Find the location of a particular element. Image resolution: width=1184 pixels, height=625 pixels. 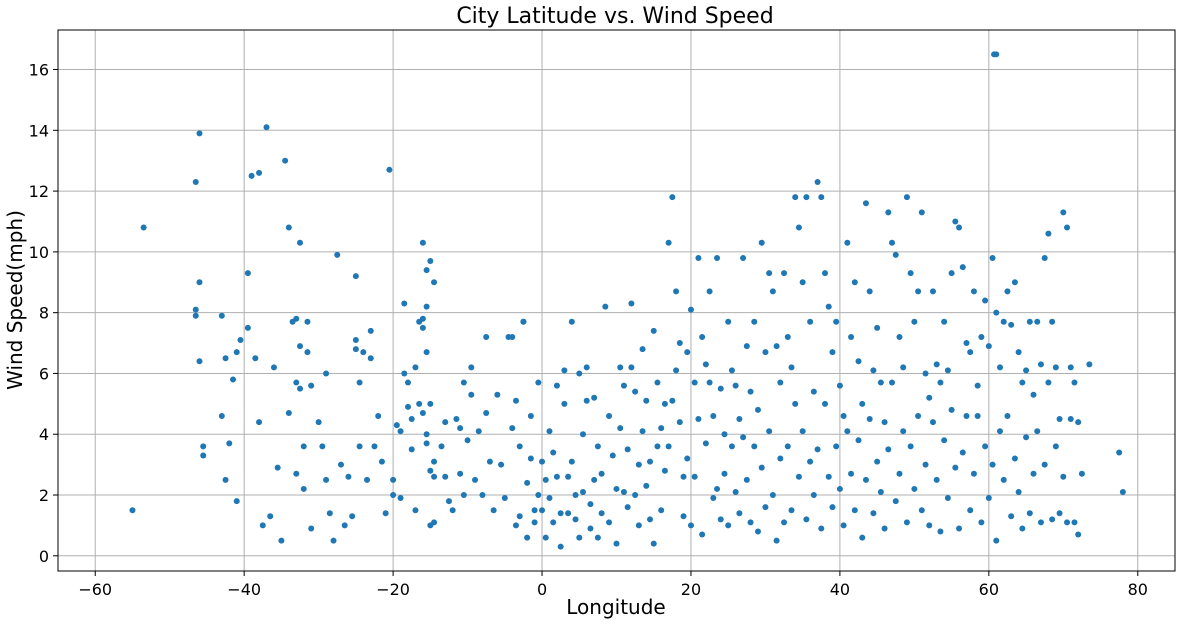

x-tick-label: 80 is located at coordinates (1138, 589).